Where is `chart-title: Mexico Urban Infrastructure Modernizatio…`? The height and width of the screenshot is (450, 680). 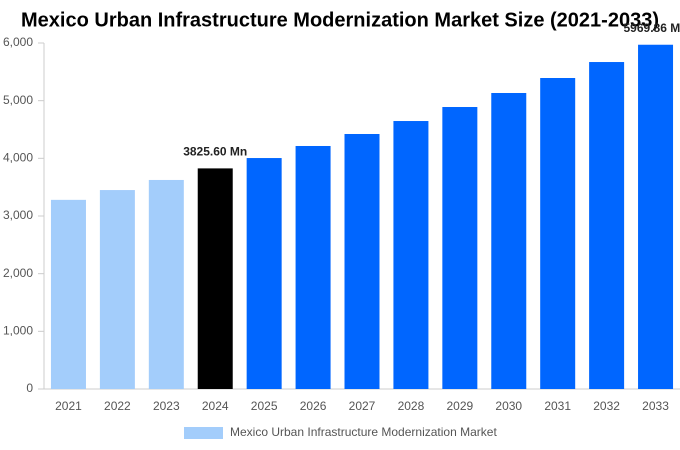 chart-title: Mexico Urban Infrastructure Modernizatio… is located at coordinates (340, 20).